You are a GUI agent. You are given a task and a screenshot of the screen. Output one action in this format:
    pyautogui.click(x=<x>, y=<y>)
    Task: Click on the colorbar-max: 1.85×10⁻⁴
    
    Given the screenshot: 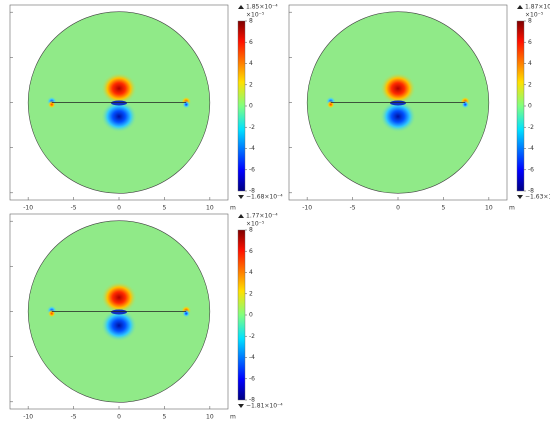 What is the action you would take?
    pyautogui.click(x=262, y=7)
    